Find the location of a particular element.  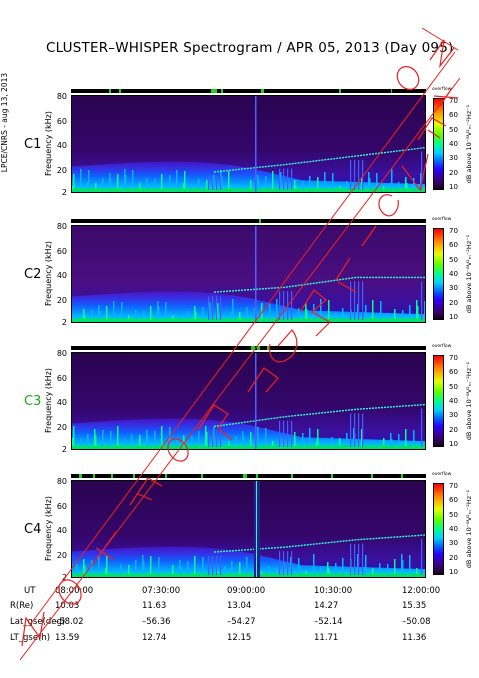

y-tick: 2 is located at coordinates (64, 192).